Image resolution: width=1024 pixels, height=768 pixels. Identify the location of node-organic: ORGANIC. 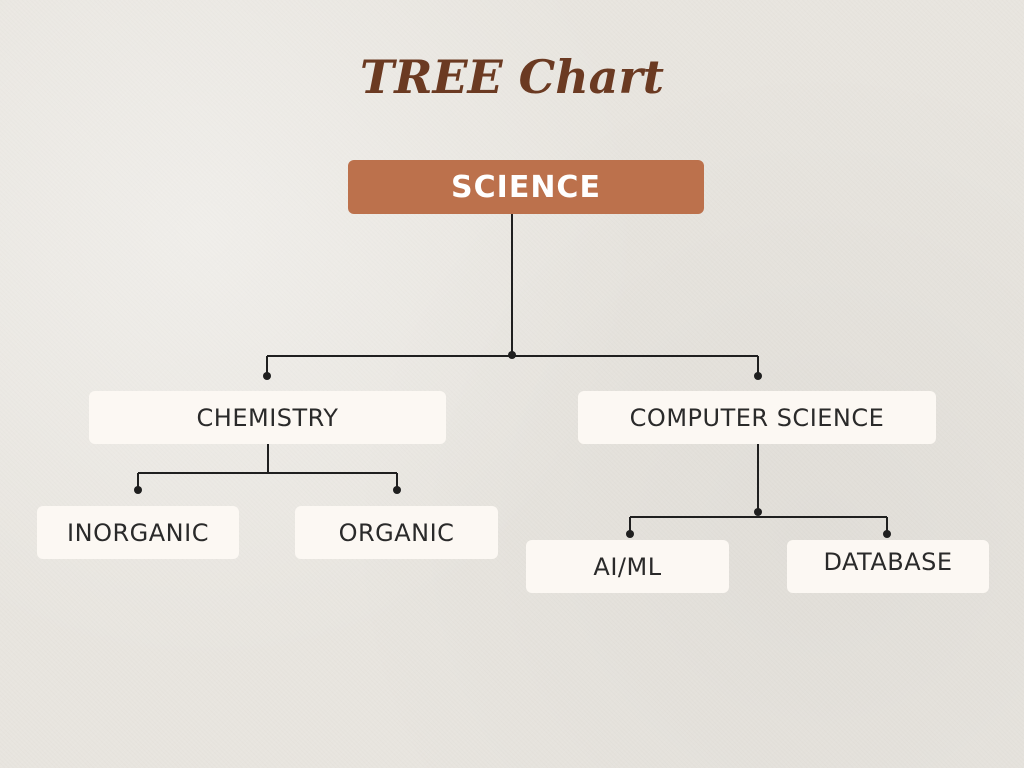
(396, 532).